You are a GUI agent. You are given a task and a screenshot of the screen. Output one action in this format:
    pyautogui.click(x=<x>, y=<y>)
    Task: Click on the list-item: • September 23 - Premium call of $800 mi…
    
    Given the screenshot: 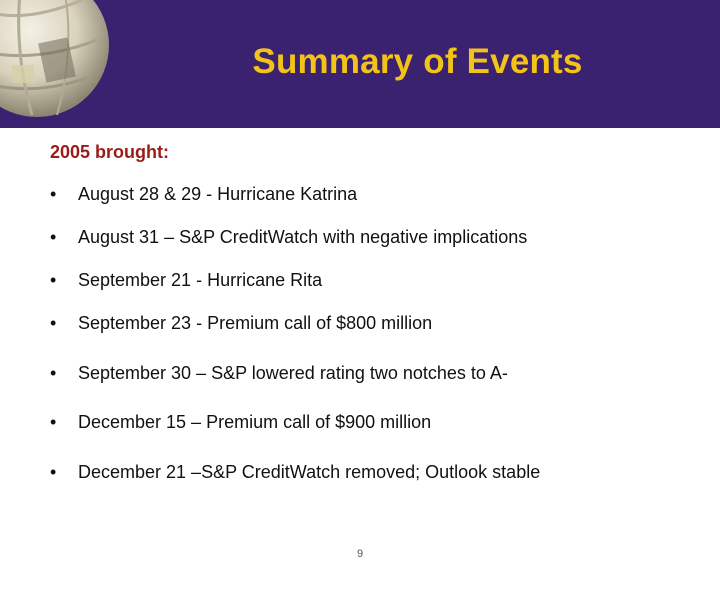 What is the action you would take?
    pyautogui.click(x=370, y=323)
    